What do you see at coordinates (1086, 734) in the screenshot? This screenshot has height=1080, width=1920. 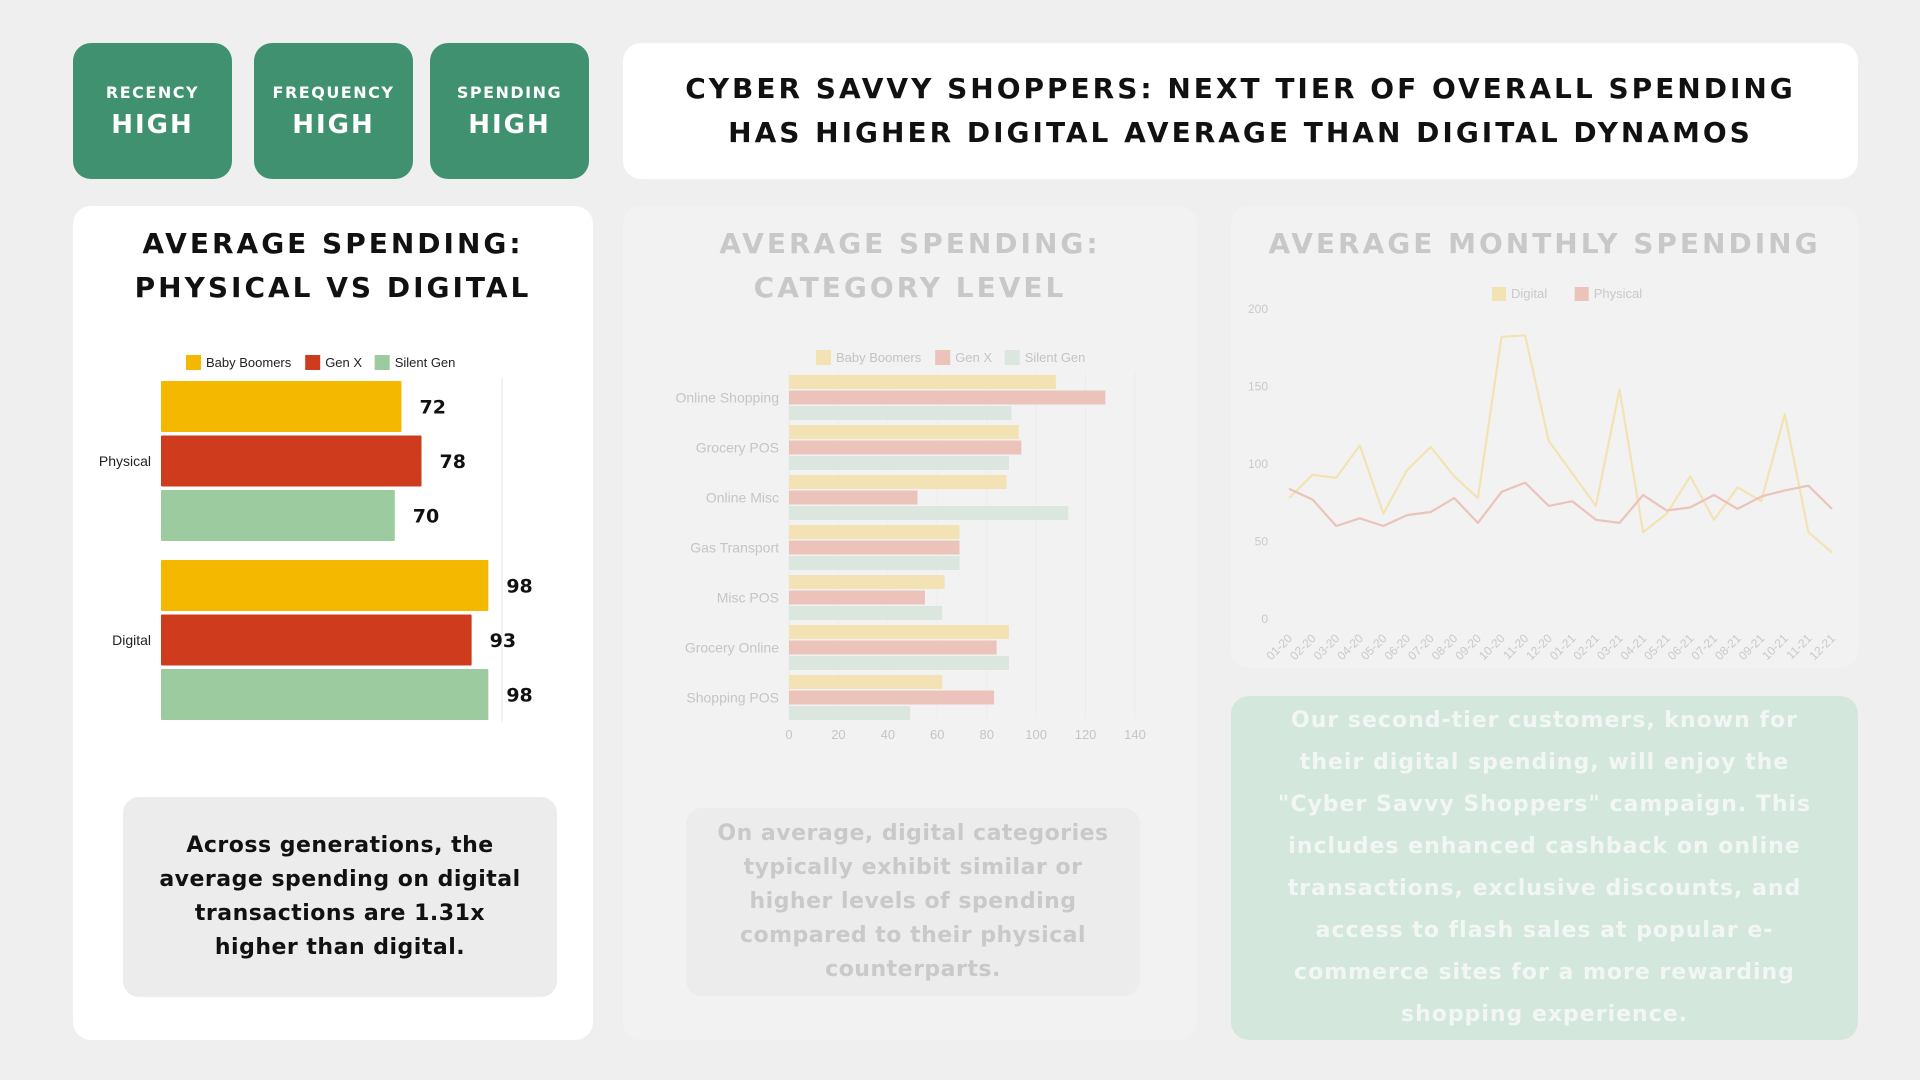 I see `x-tick-120: 120` at bounding box center [1086, 734].